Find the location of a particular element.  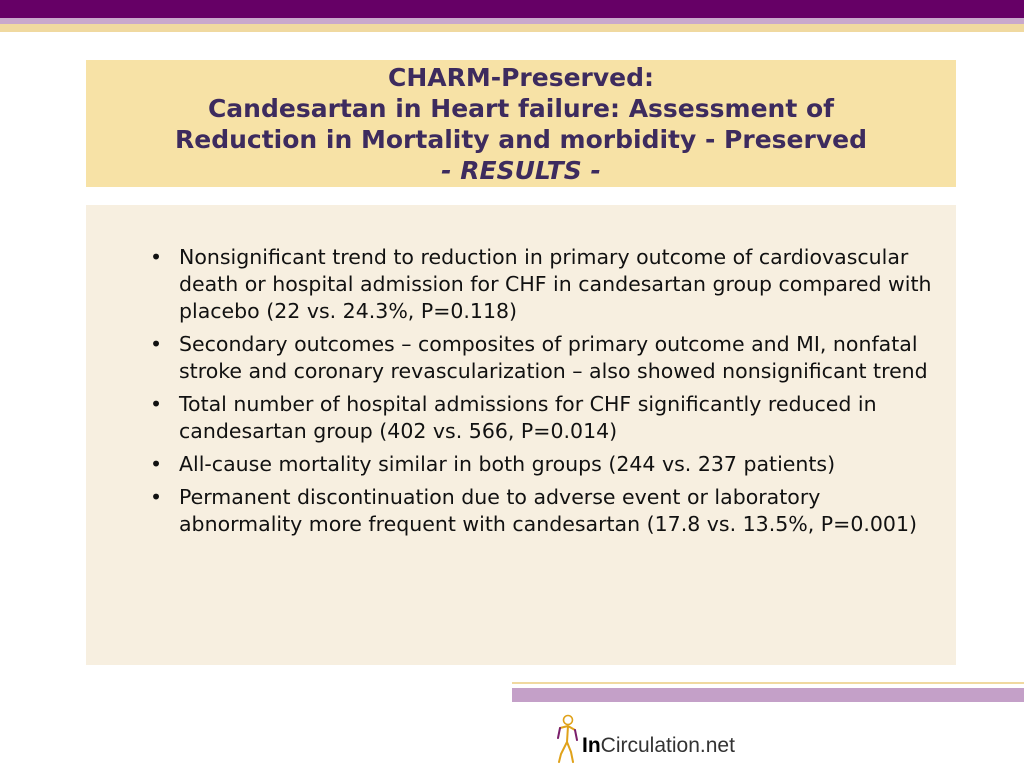

footer-gold-line is located at coordinates (768, 683).